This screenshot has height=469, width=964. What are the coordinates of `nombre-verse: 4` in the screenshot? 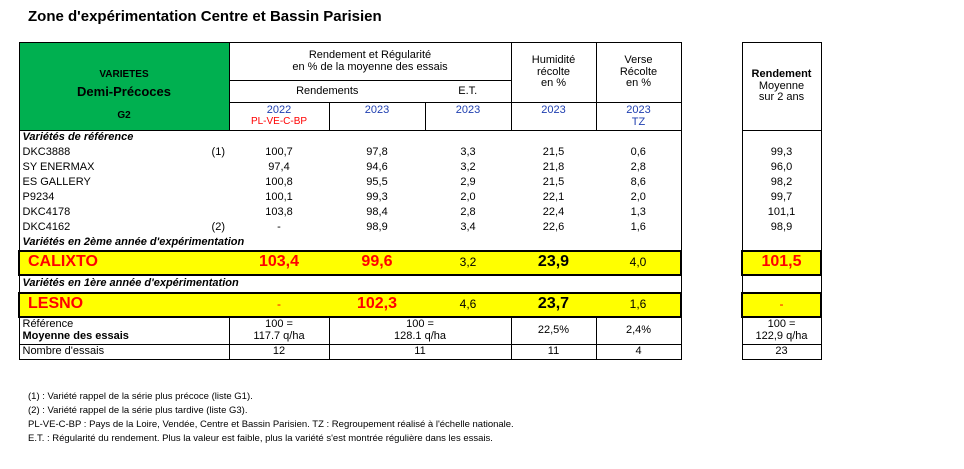 It's located at (639, 352).